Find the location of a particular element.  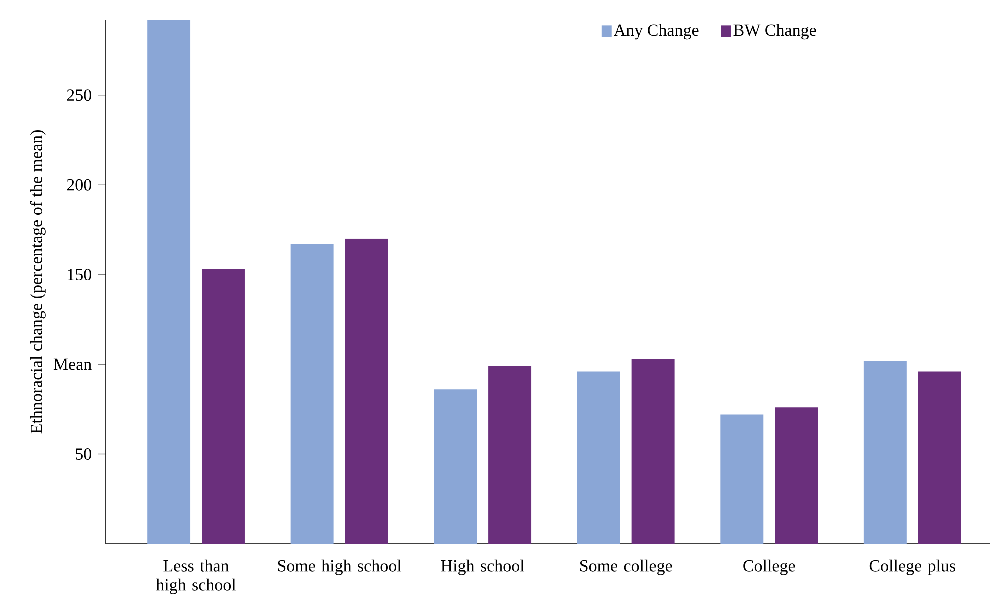

x-tick-label: High school is located at coordinates (482, 568).